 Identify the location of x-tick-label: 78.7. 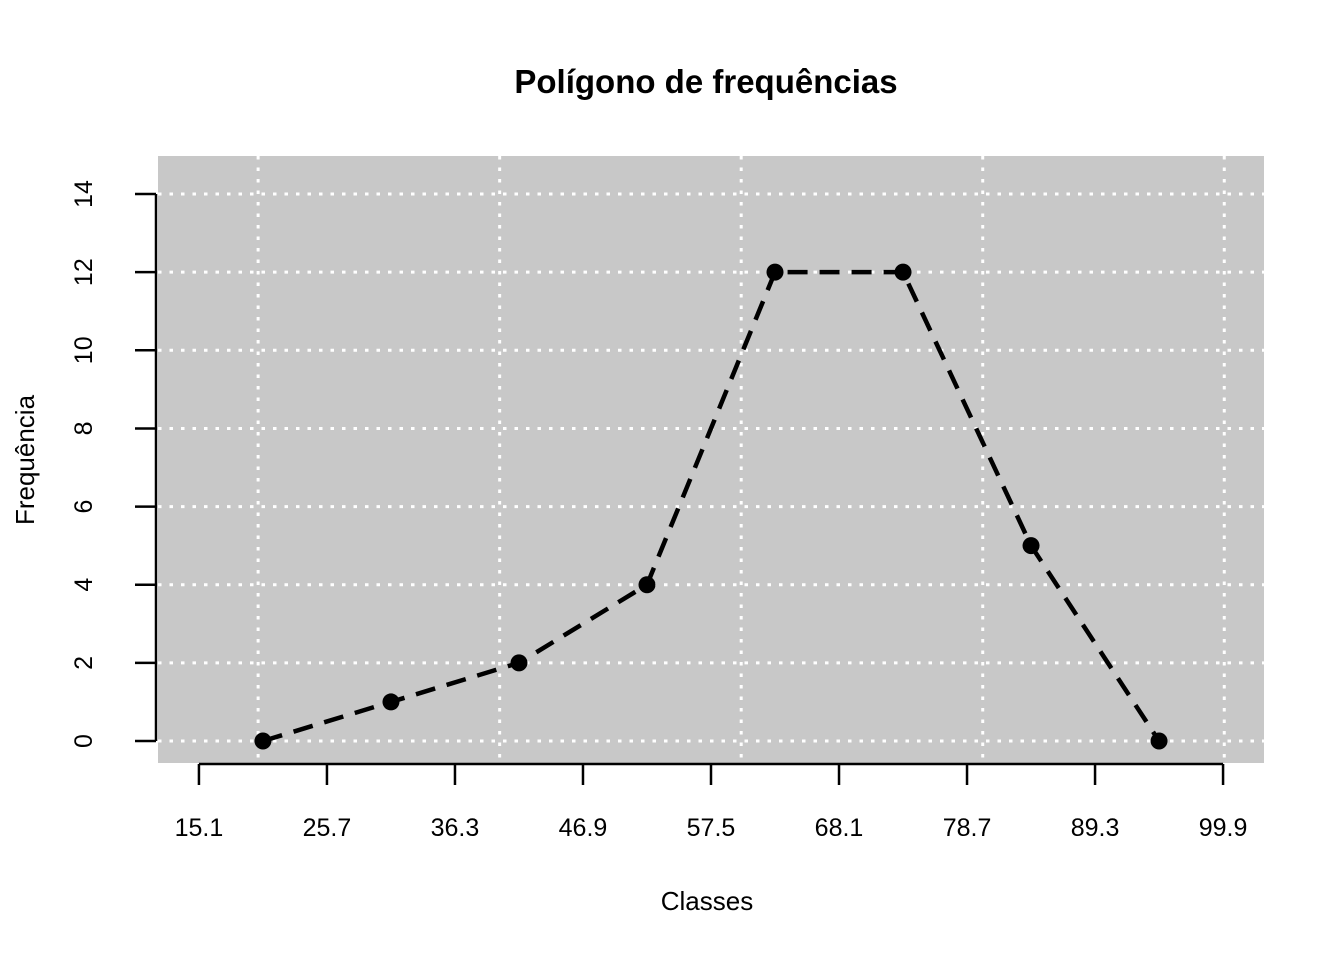
(967, 828).